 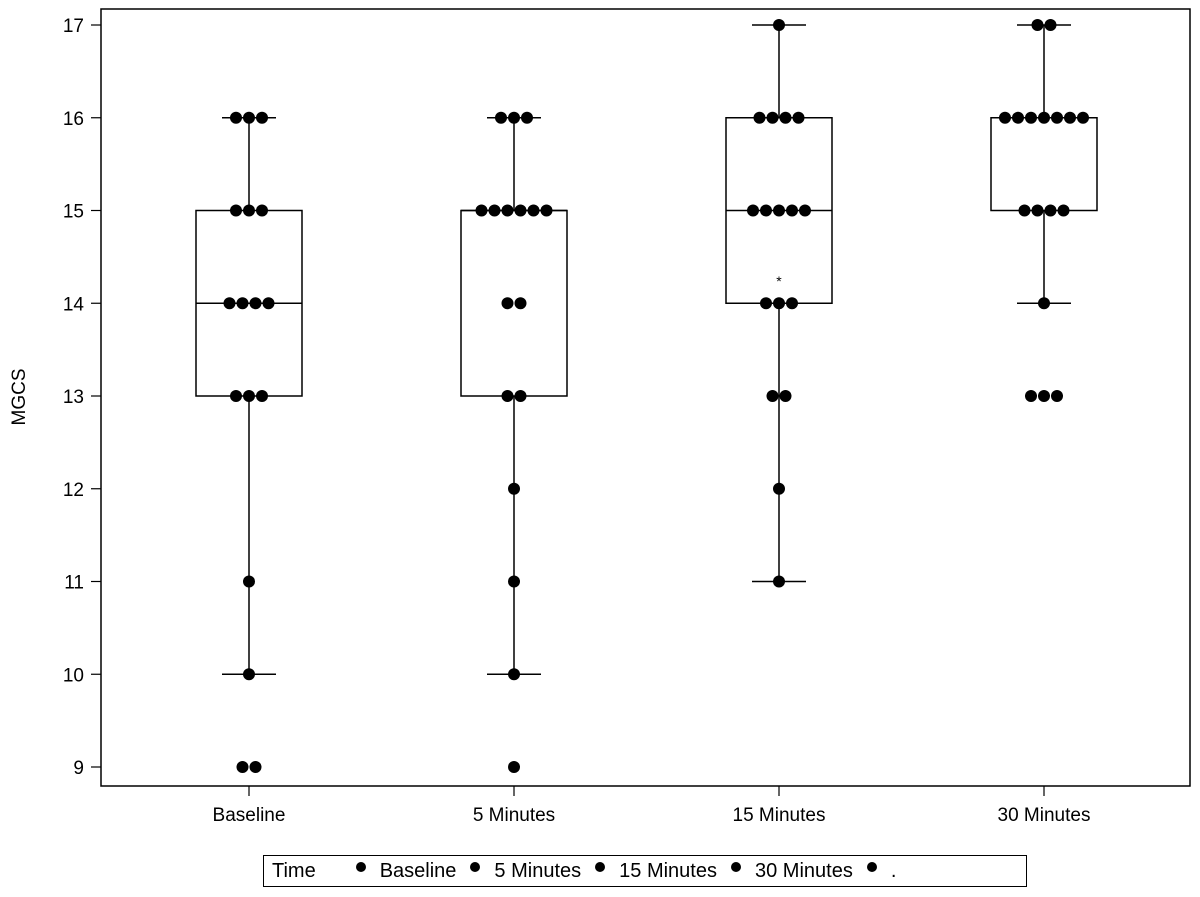 I want to click on legend-label: 30 Minutes, so click(x=803, y=871).